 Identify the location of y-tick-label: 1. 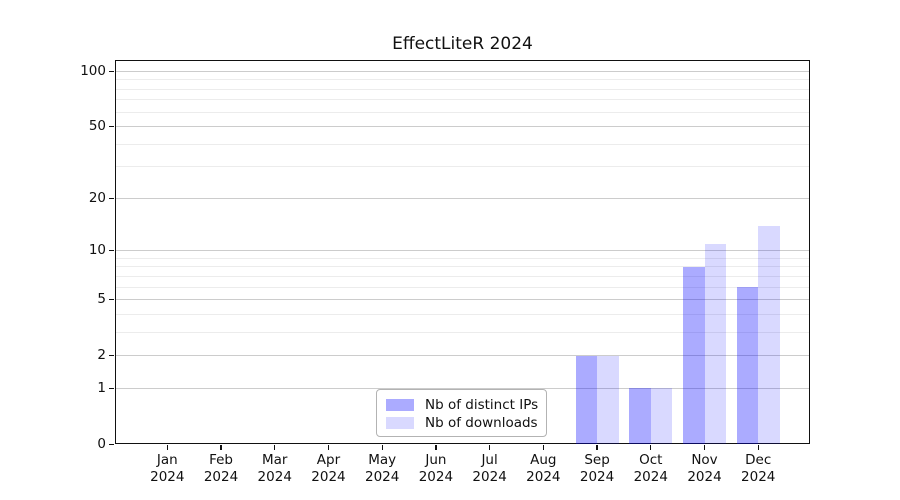
(101, 387).